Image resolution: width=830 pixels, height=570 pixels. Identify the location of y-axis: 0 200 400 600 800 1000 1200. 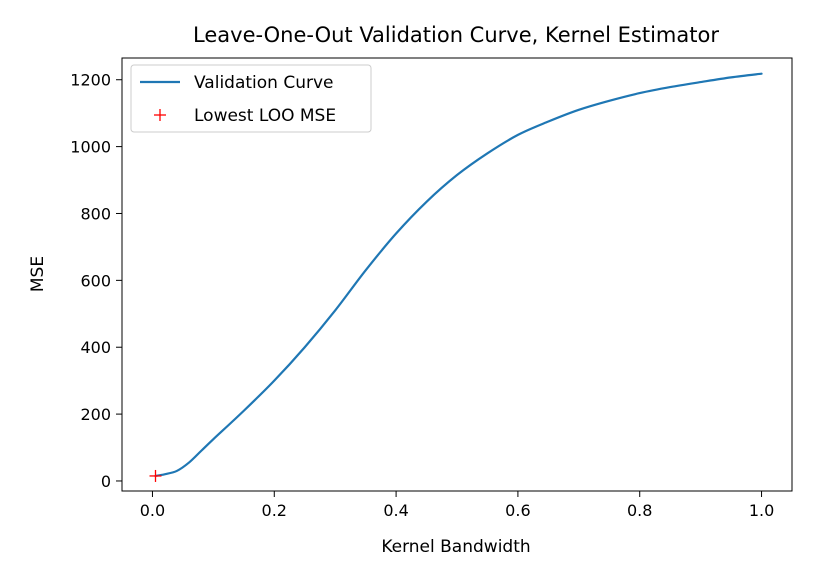
(96, 281).